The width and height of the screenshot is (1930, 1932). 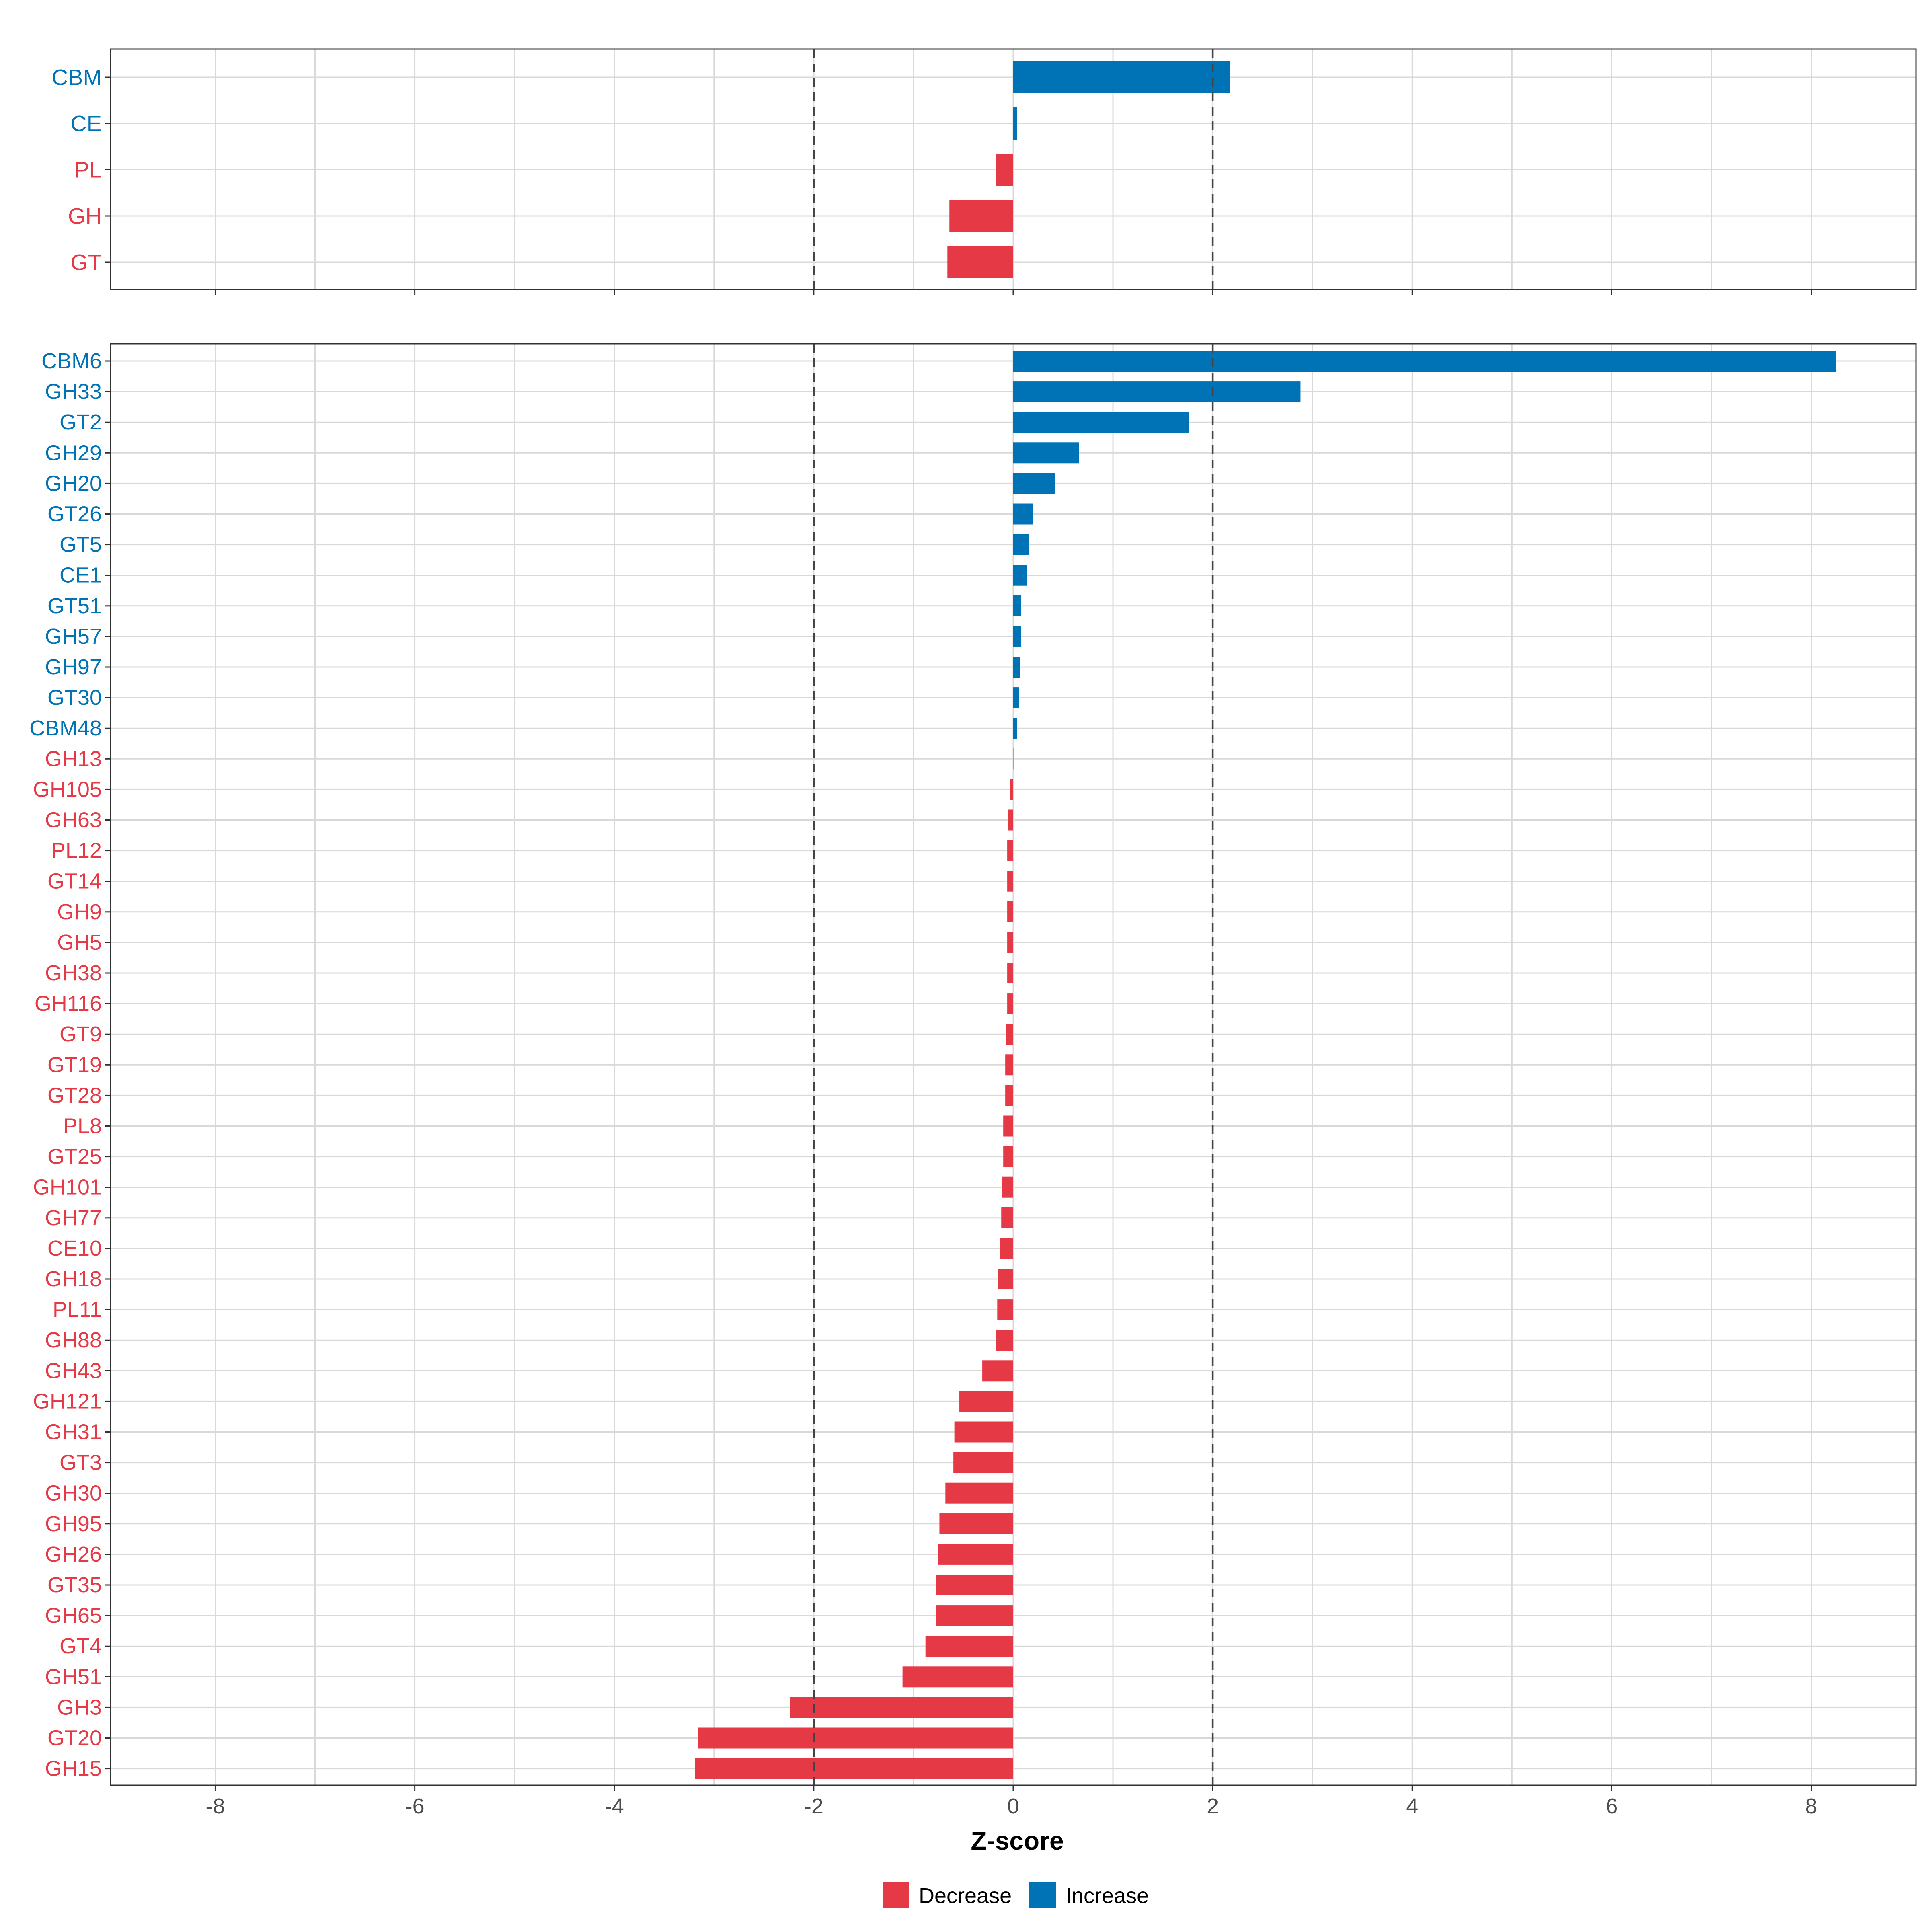 What do you see at coordinates (1005, 1309) in the screenshot?
I see `bar-pl11` at bounding box center [1005, 1309].